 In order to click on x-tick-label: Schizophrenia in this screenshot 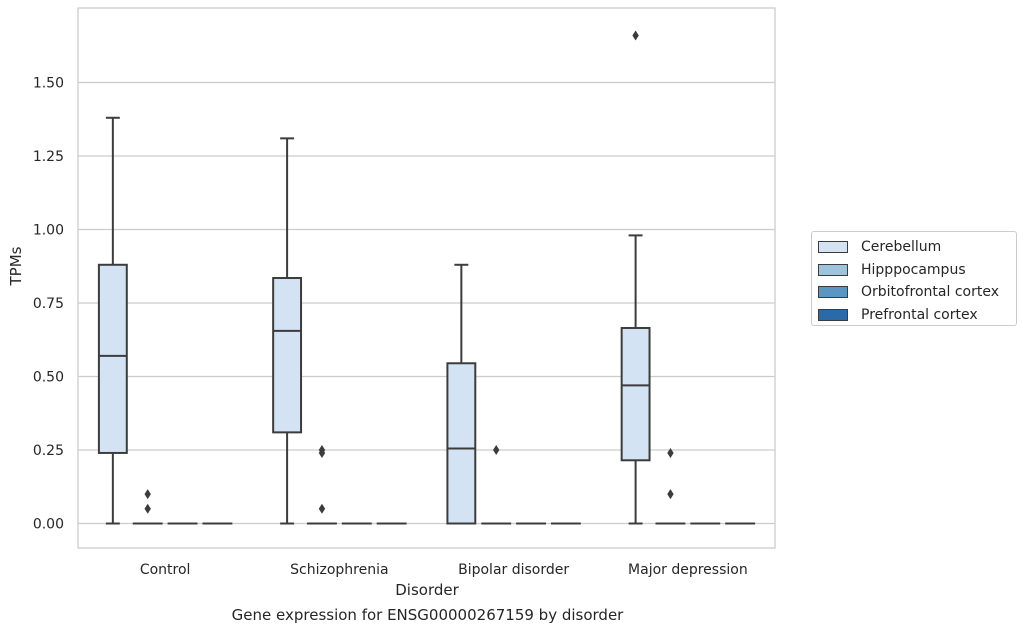, I will do `click(339, 570)`.